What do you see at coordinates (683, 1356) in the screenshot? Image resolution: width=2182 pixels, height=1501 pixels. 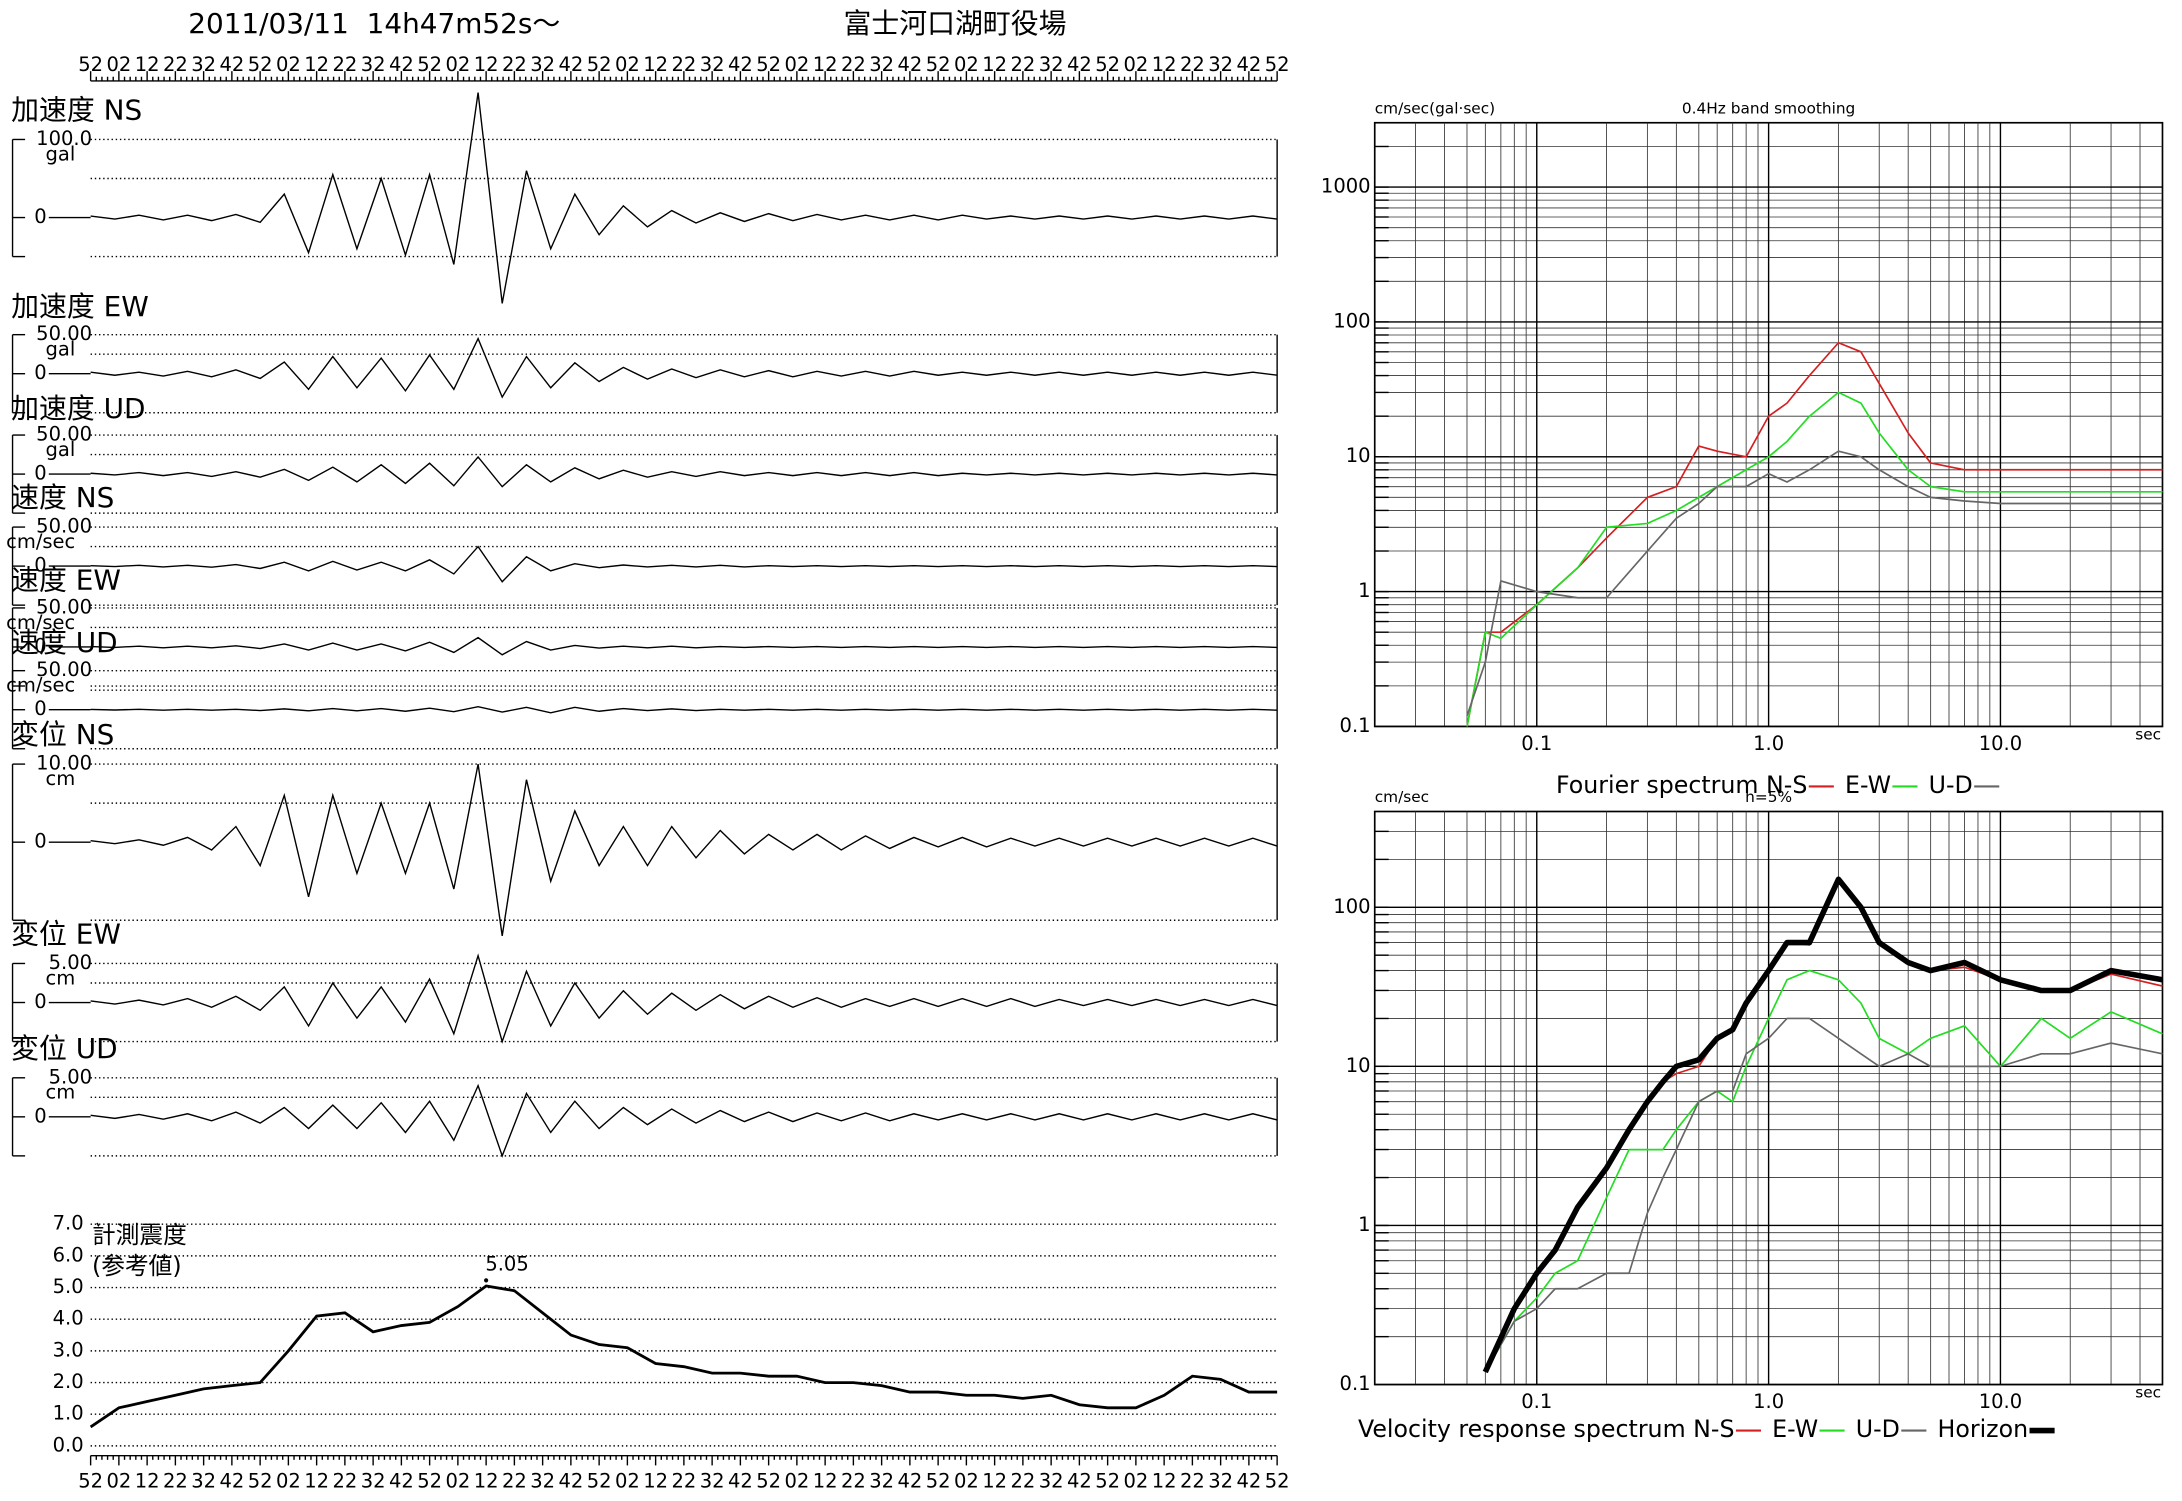 I see `intensity-line` at bounding box center [683, 1356].